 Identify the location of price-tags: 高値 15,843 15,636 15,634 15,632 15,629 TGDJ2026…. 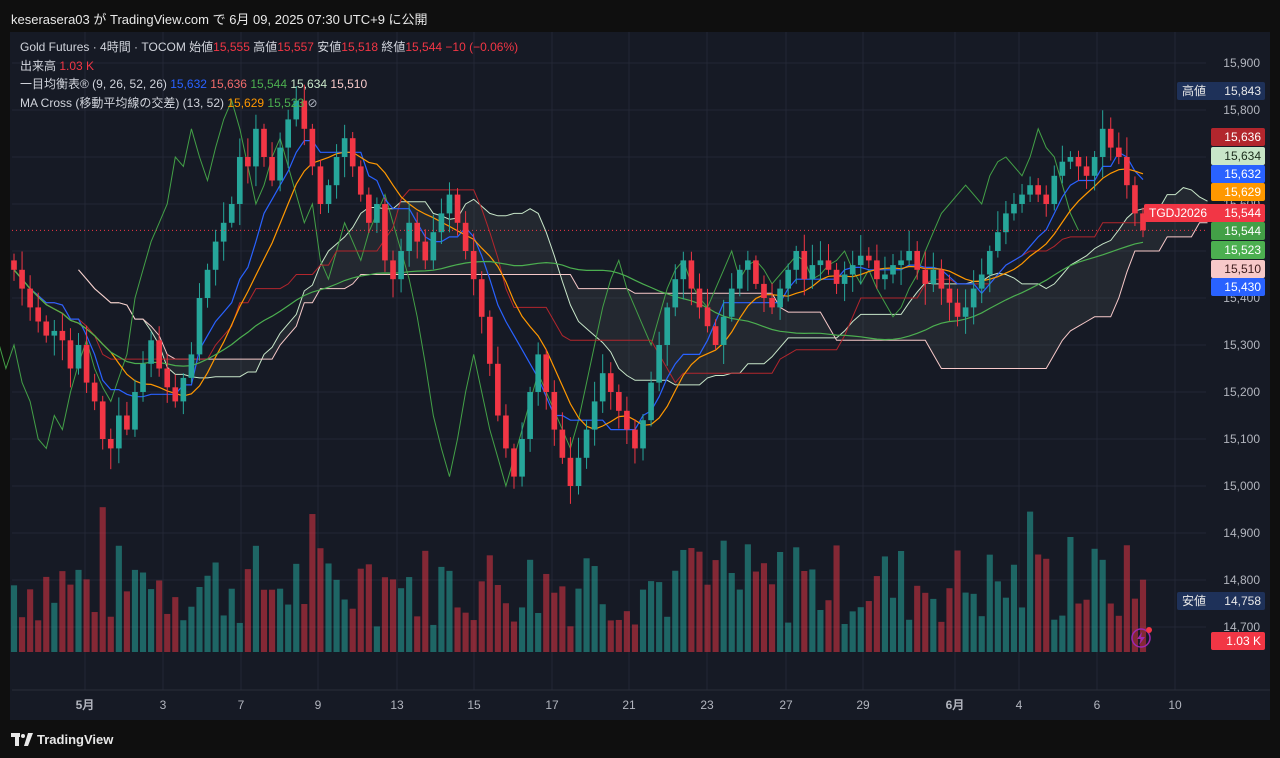
(1204, 366).